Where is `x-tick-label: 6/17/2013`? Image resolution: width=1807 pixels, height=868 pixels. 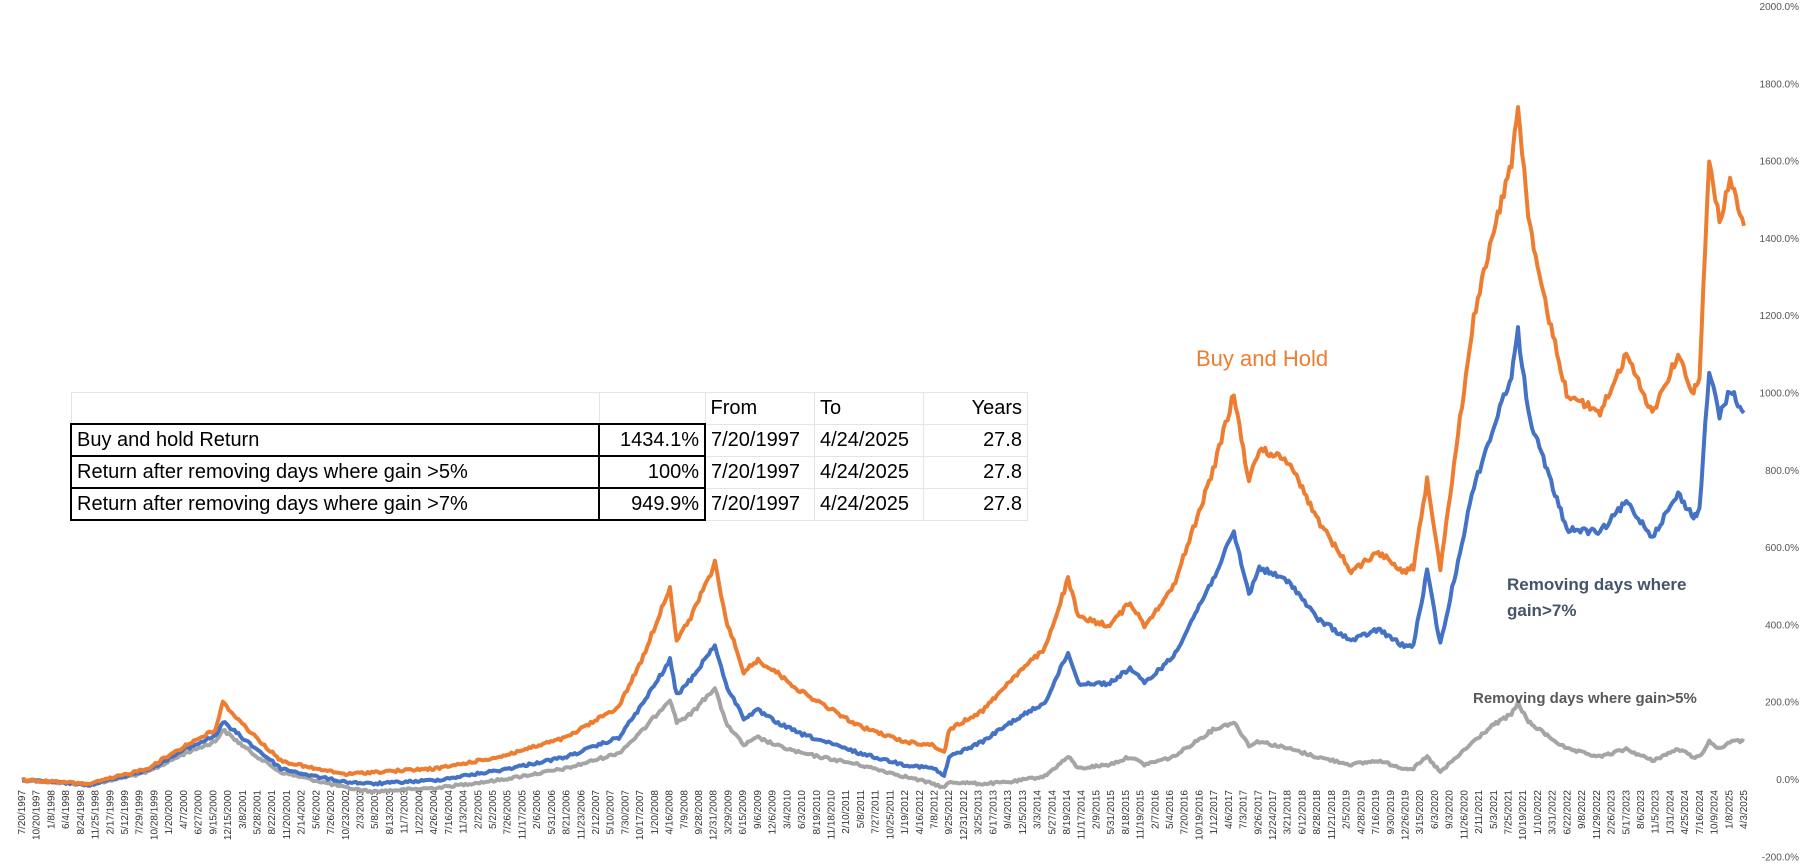
x-tick-label: 6/17/2013 is located at coordinates (993, 812).